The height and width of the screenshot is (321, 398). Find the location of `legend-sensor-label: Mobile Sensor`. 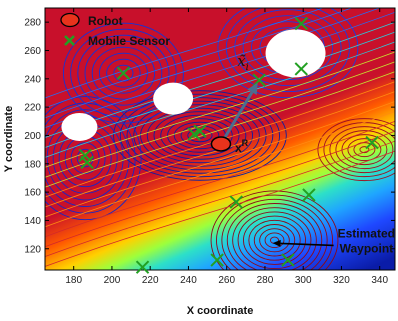

legend-sensor-label: Mobile Sensor is located at coordinates (129, 41).